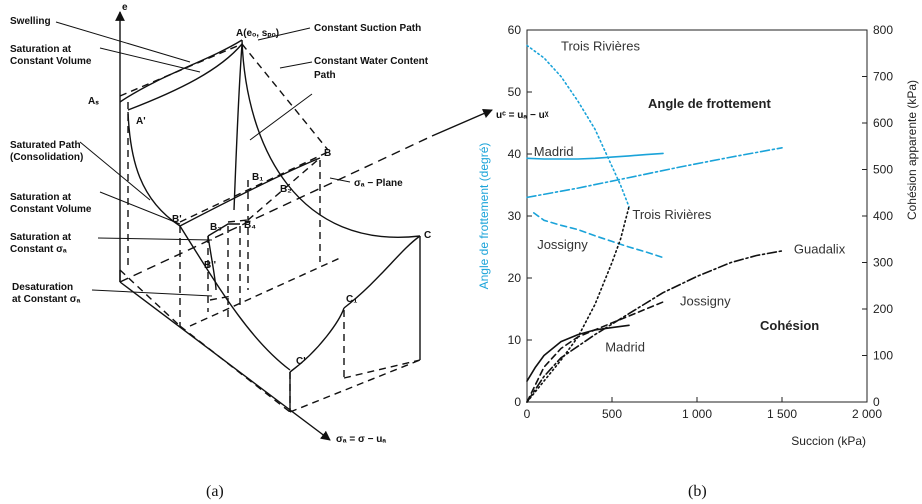  I want to click on y-left-tick-label: 30, so click(515, 216).